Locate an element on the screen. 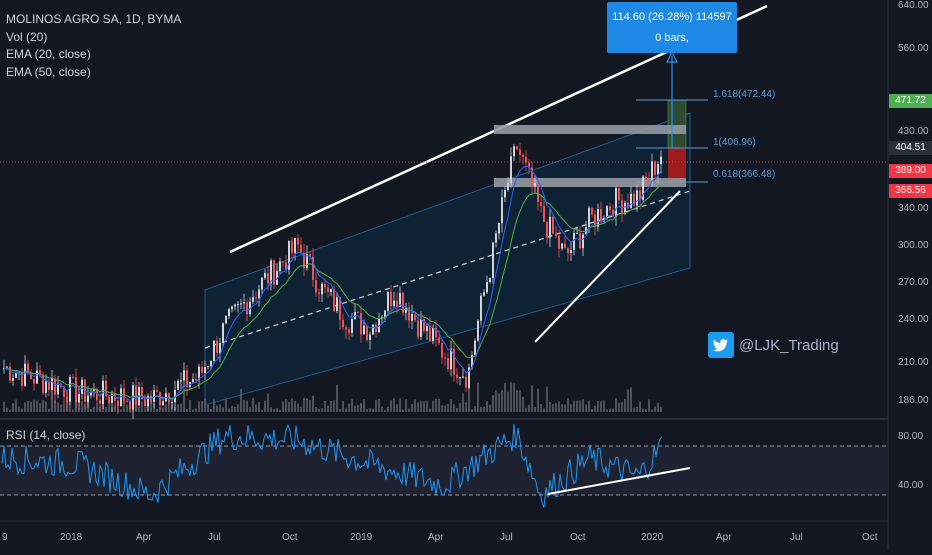 This screenshot has width=932, height=555. time-tick: Oct is located at coordinates (290, 537).